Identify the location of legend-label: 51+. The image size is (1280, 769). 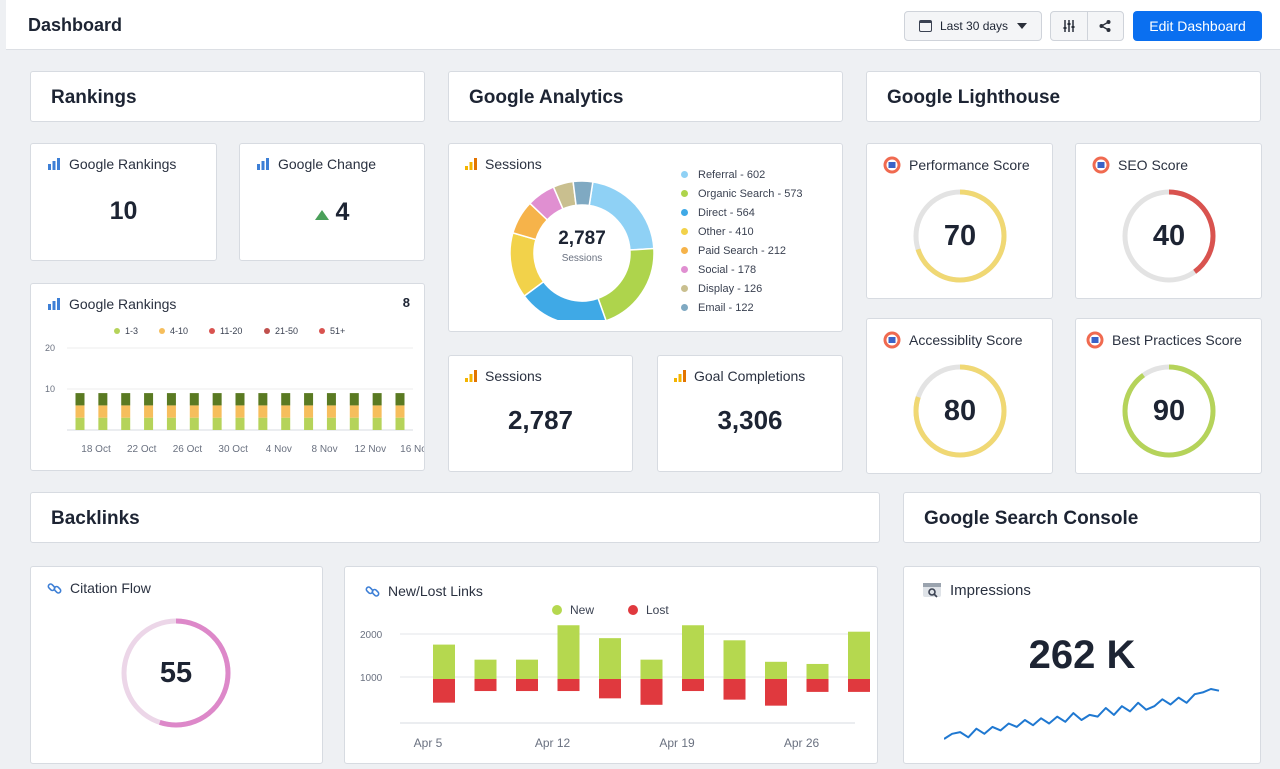
(337, 331).